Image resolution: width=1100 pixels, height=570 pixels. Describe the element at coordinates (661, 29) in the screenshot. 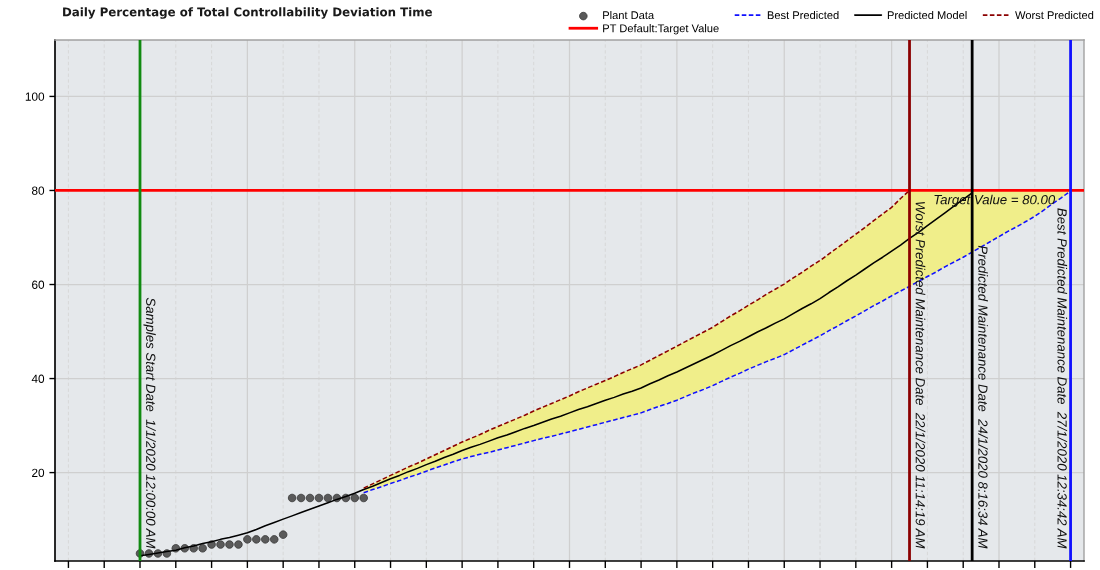

I see `legend-label: PT Default:Target Value` at that location.